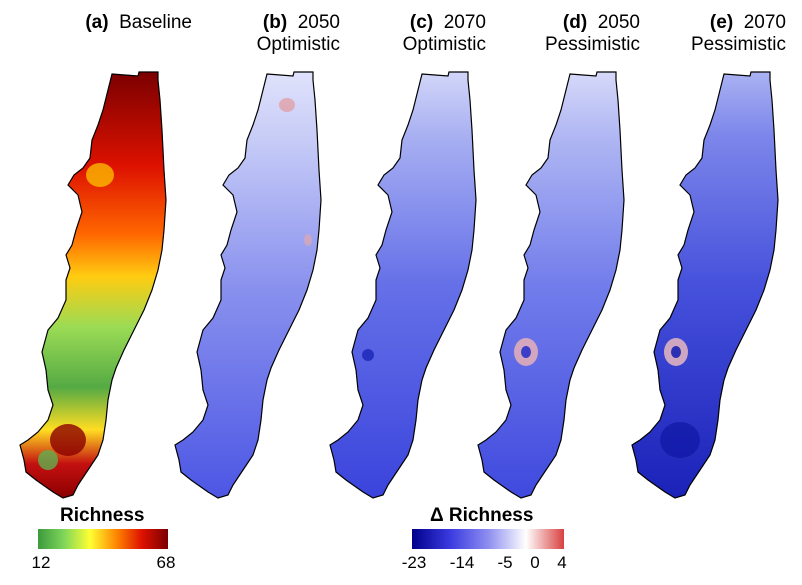  Describe the element at coordinates (505, 562) in the screenshot. I see `legend-delta-tick-3: -5` at that location.